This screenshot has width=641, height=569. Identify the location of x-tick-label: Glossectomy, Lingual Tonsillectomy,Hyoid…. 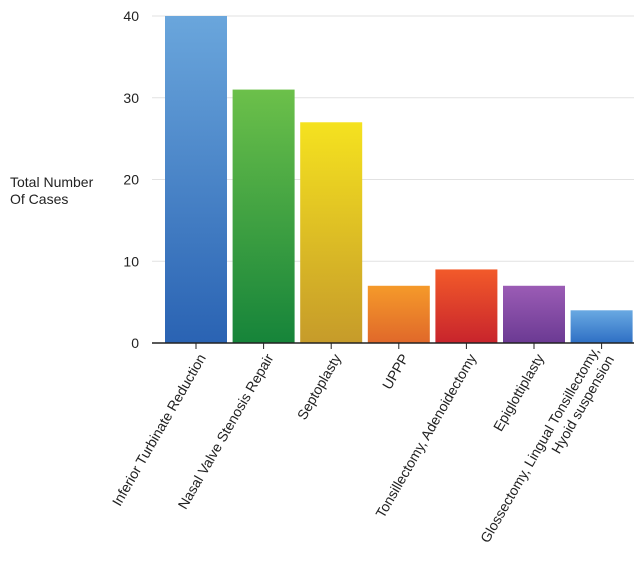
(547, 449).